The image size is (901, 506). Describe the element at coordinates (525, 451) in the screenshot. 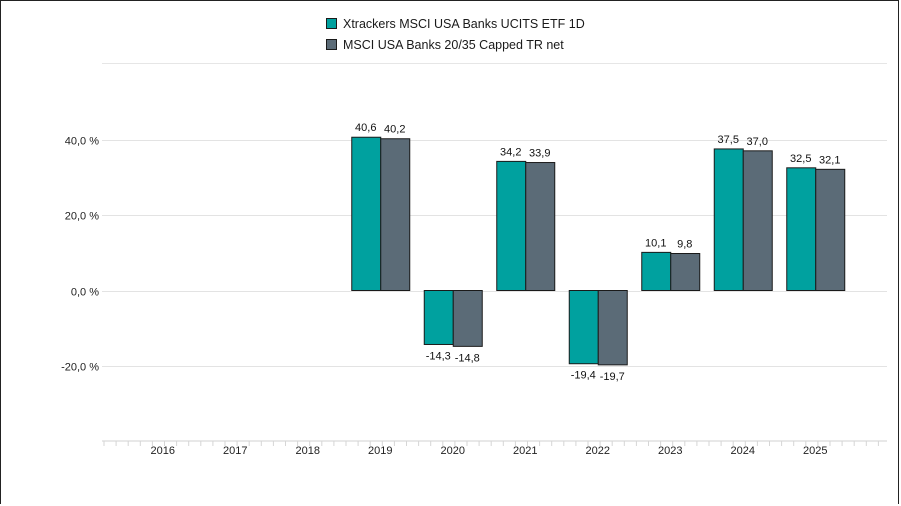

I see `x-tick-label: 2021` at that location.